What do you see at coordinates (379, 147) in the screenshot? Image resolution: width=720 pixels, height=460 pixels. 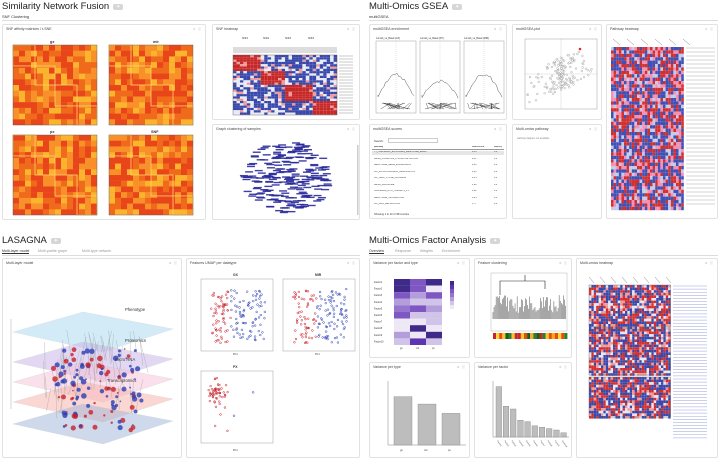 I see `col-header: pathway` at bounding box center [379, 147].